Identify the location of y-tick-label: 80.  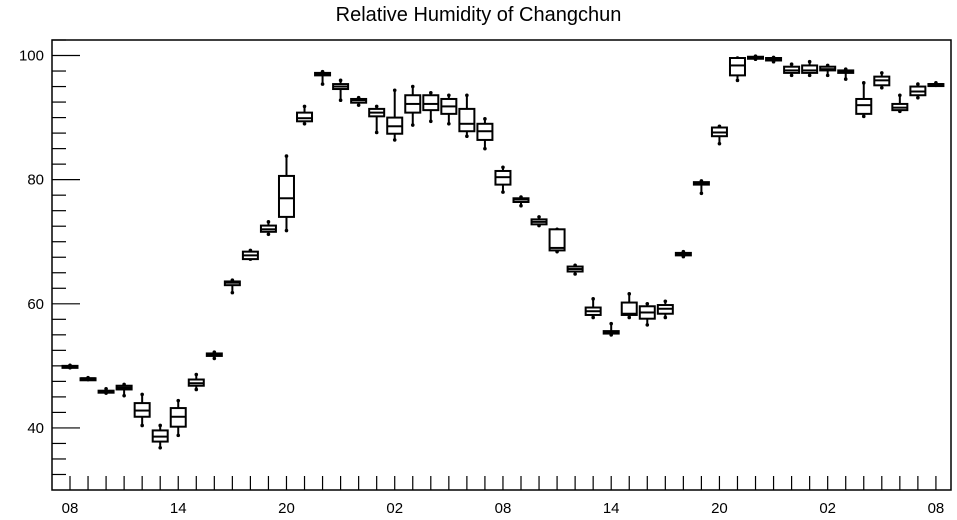
(35, 180).